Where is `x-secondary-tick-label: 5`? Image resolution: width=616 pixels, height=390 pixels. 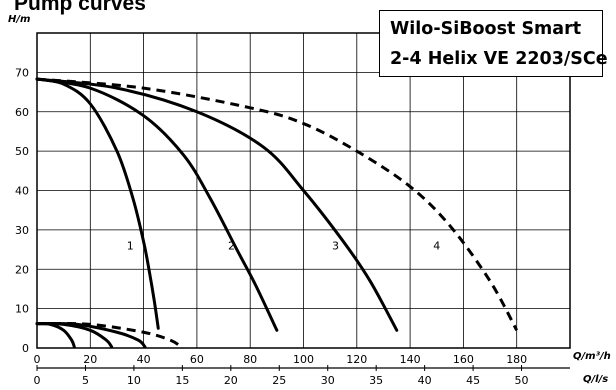
x-secondary-tick-label: 5 is located at coordinates (85, 380).